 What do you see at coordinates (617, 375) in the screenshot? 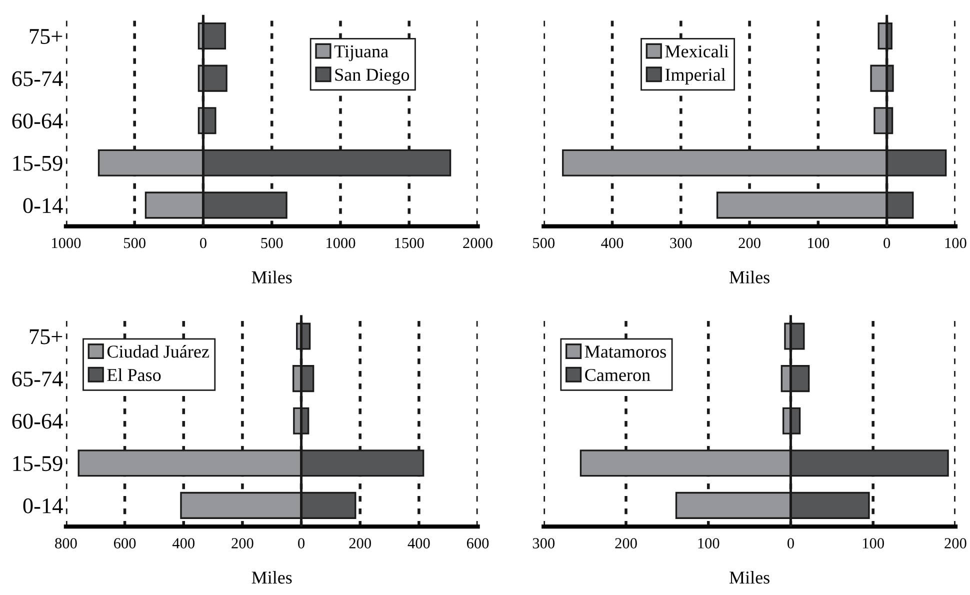
I see `legend-label: Cameron` at bounding box center [617, 375].